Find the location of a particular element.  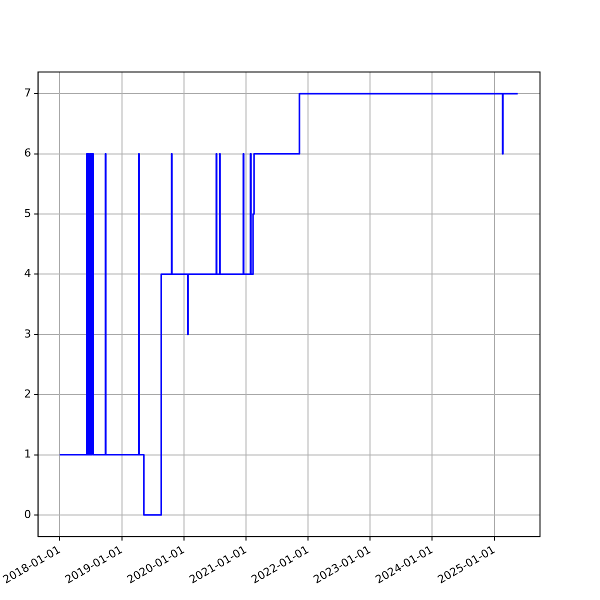

y-tick-label: 5 is located at coordinates (28, 213).